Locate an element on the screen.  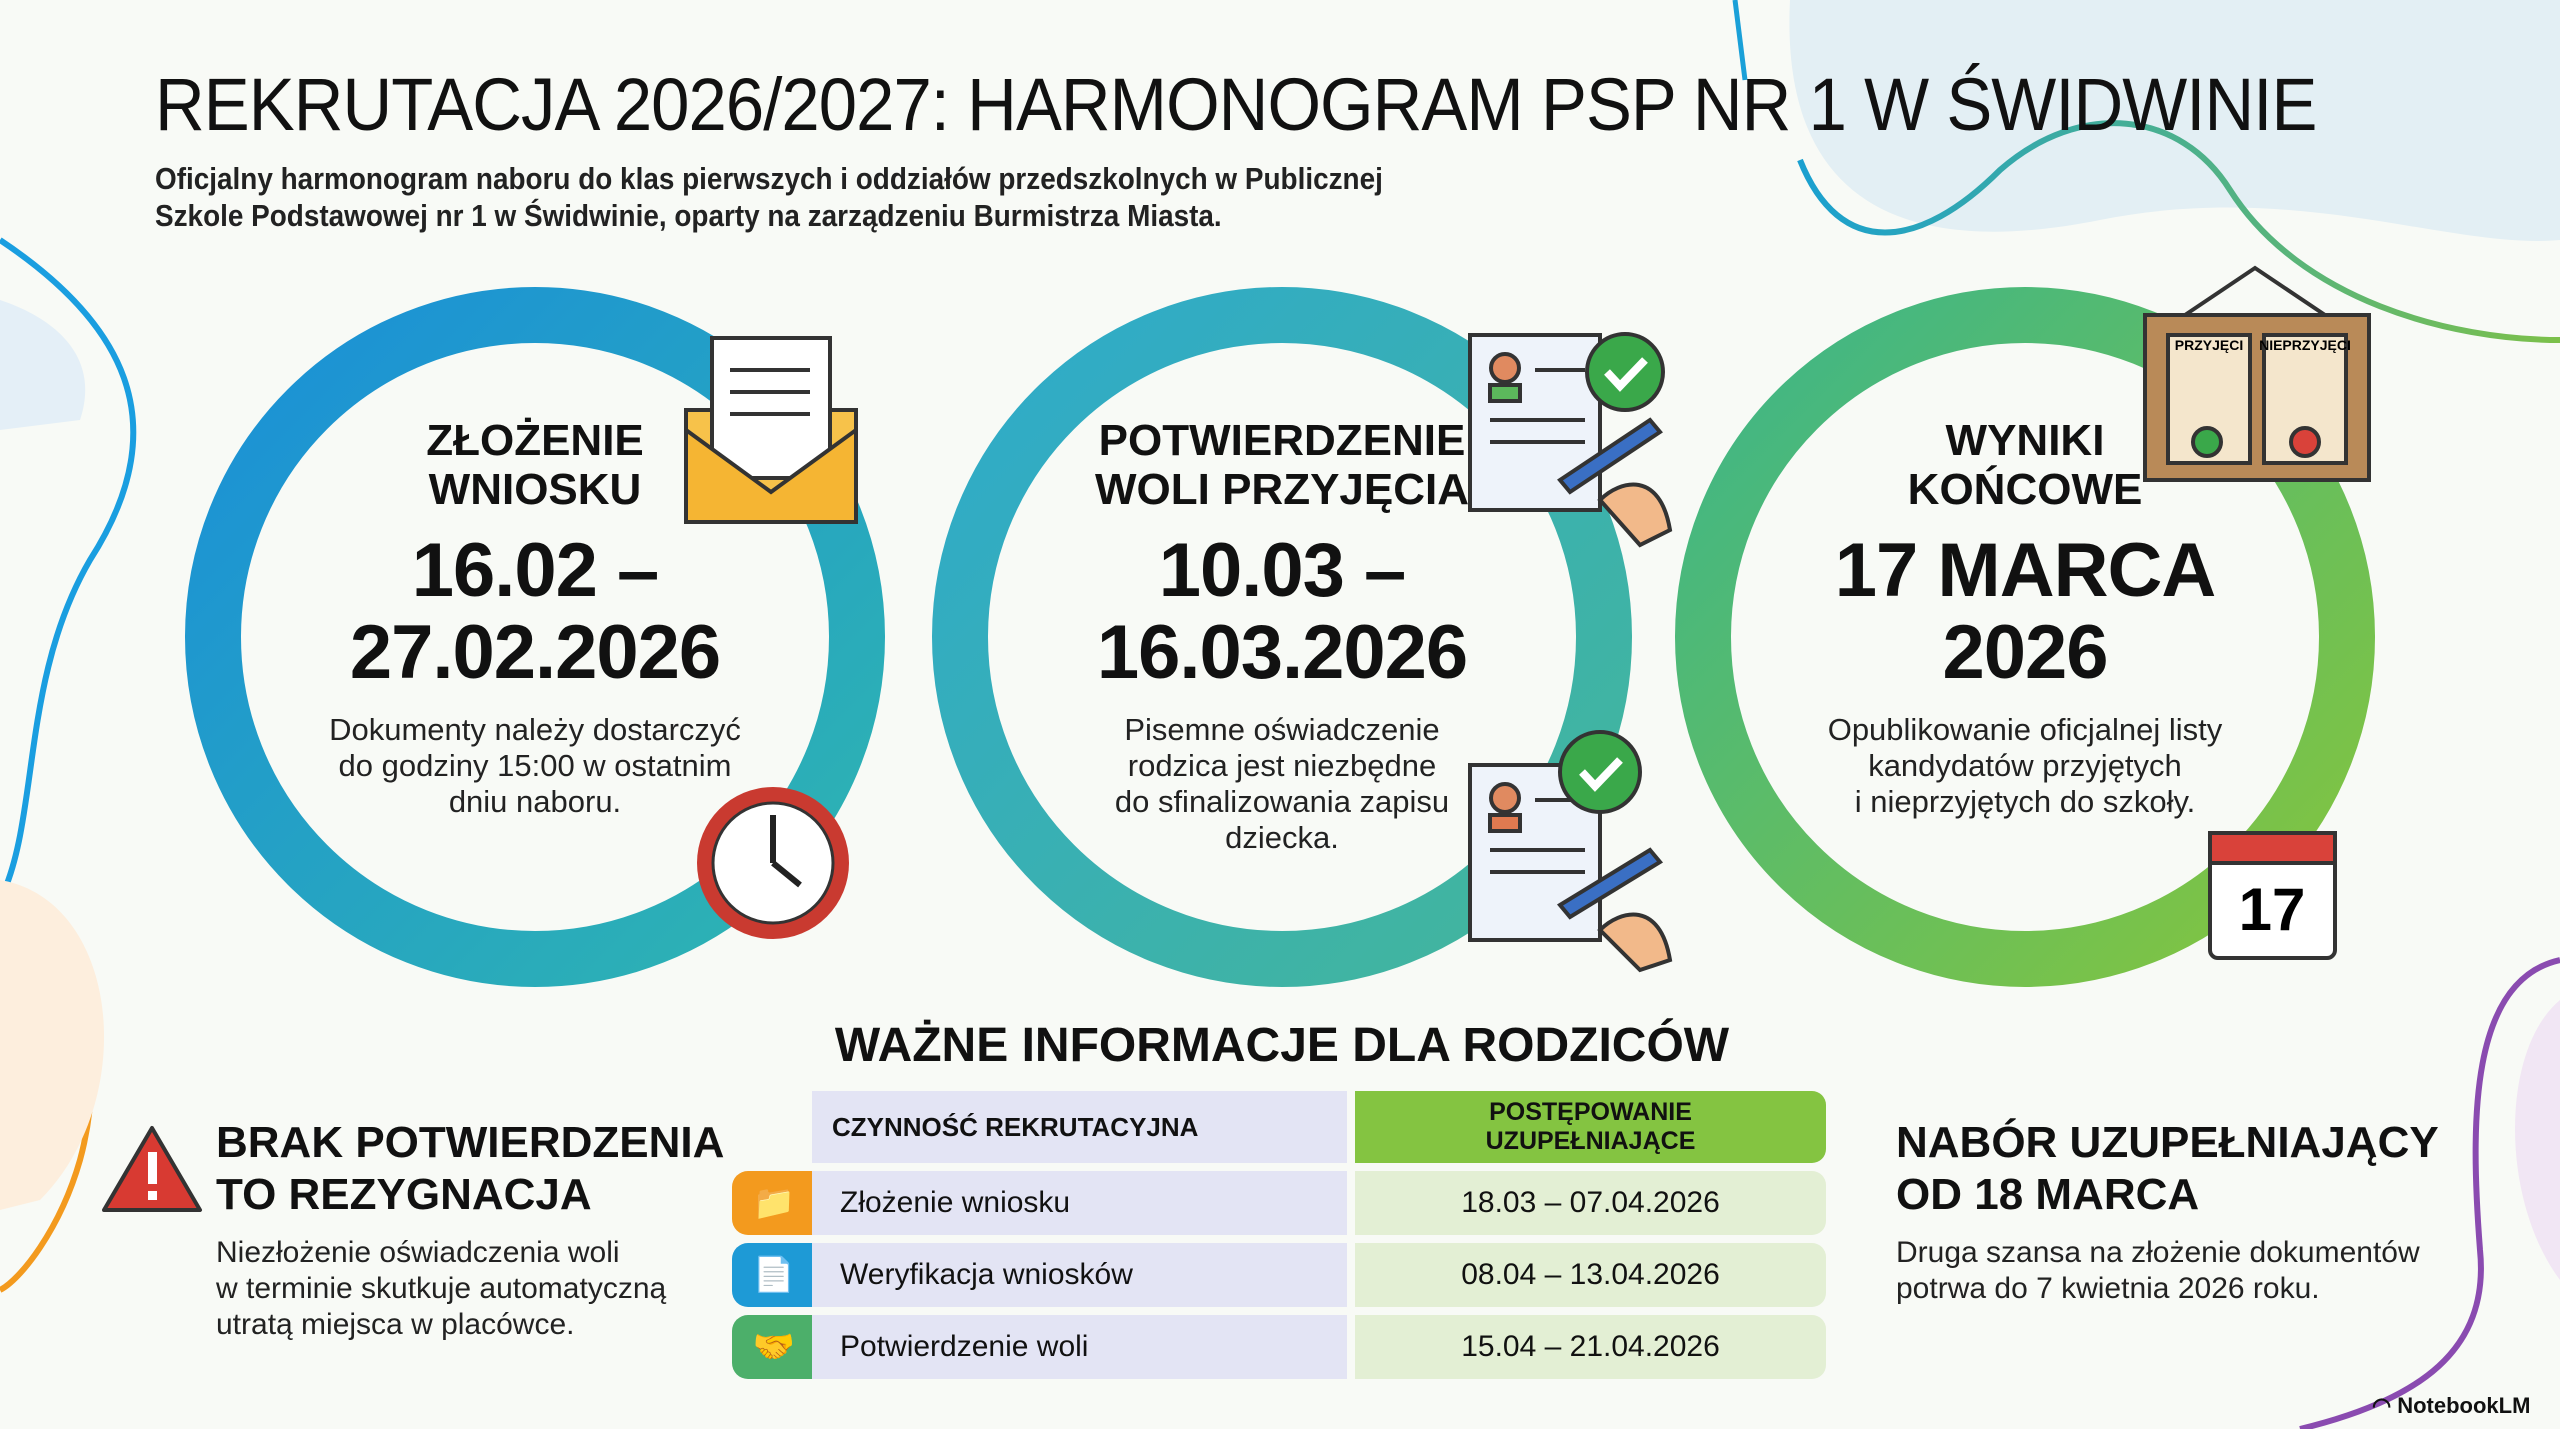
supplementary-text: Druga szansa na złożenie dokumentów is located at coordinates (2158, 1252).